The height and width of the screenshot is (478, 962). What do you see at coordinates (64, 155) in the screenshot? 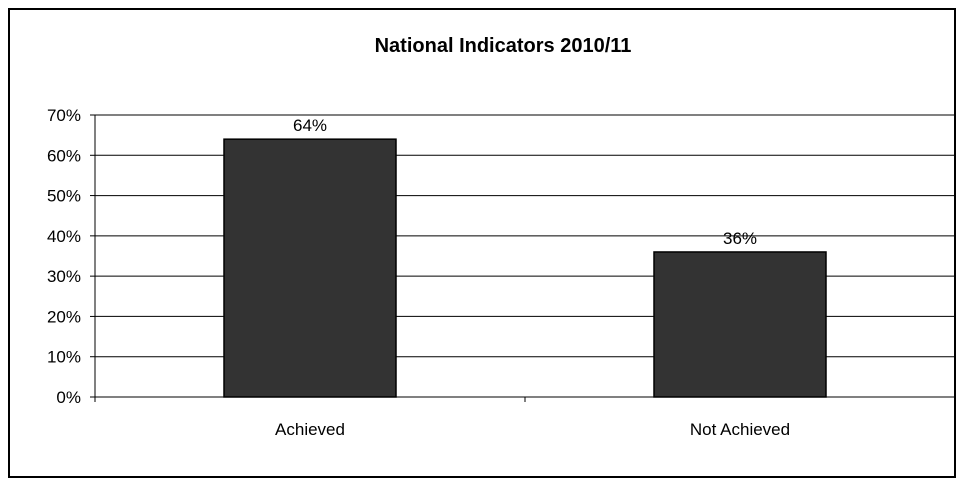
I see `y-tick-label: 60%` at bounding box center [64, 155].